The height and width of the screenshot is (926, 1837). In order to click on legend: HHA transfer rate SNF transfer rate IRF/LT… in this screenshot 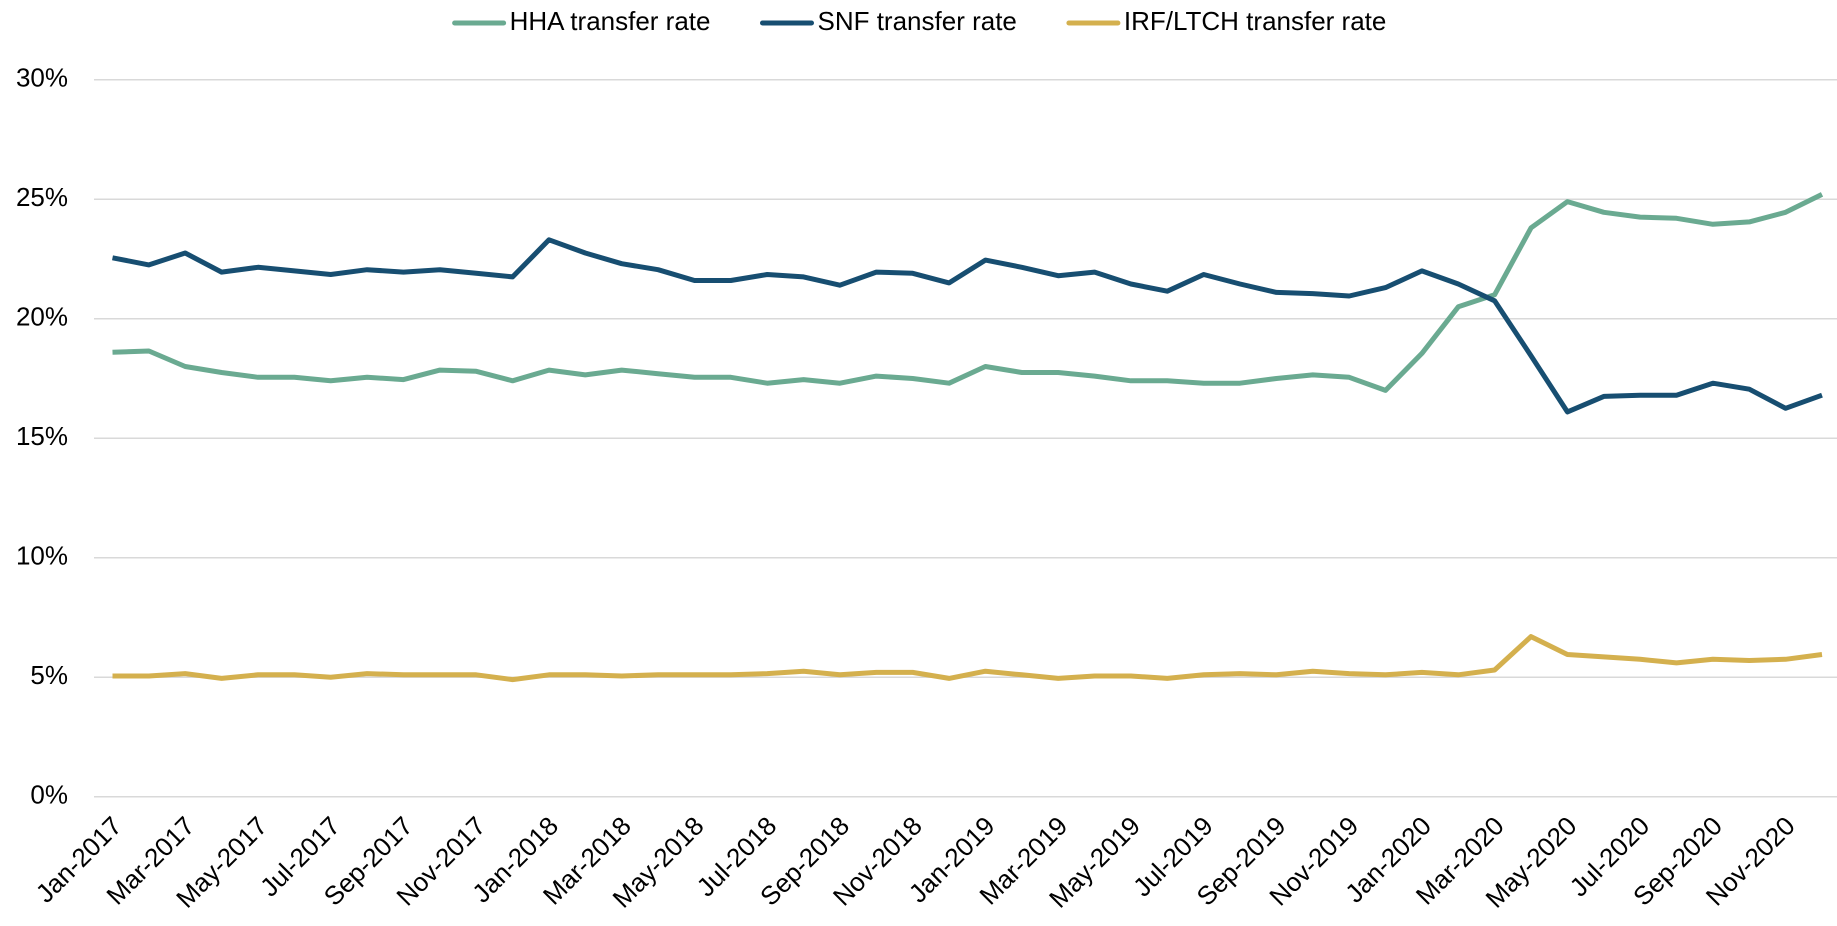, I will do `click(919, 21)`.